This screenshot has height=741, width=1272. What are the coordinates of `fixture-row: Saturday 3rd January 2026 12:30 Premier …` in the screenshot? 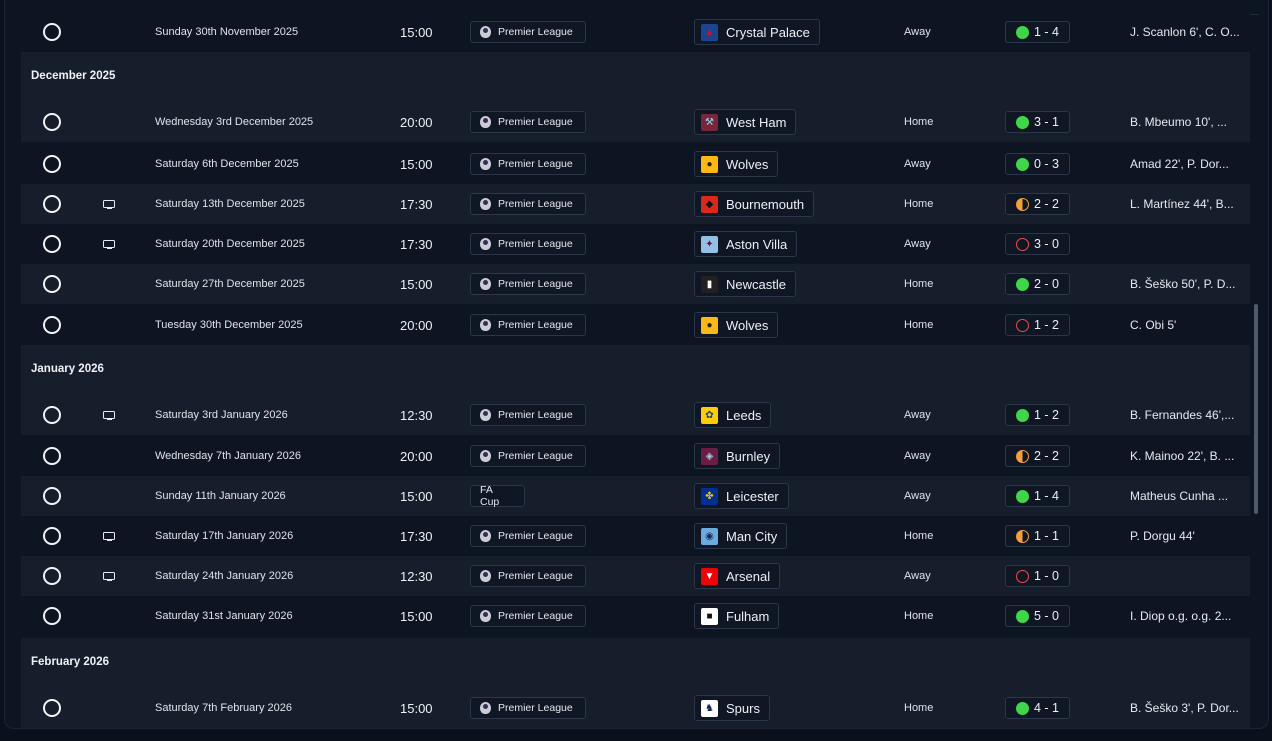 It's located at (635, 415).